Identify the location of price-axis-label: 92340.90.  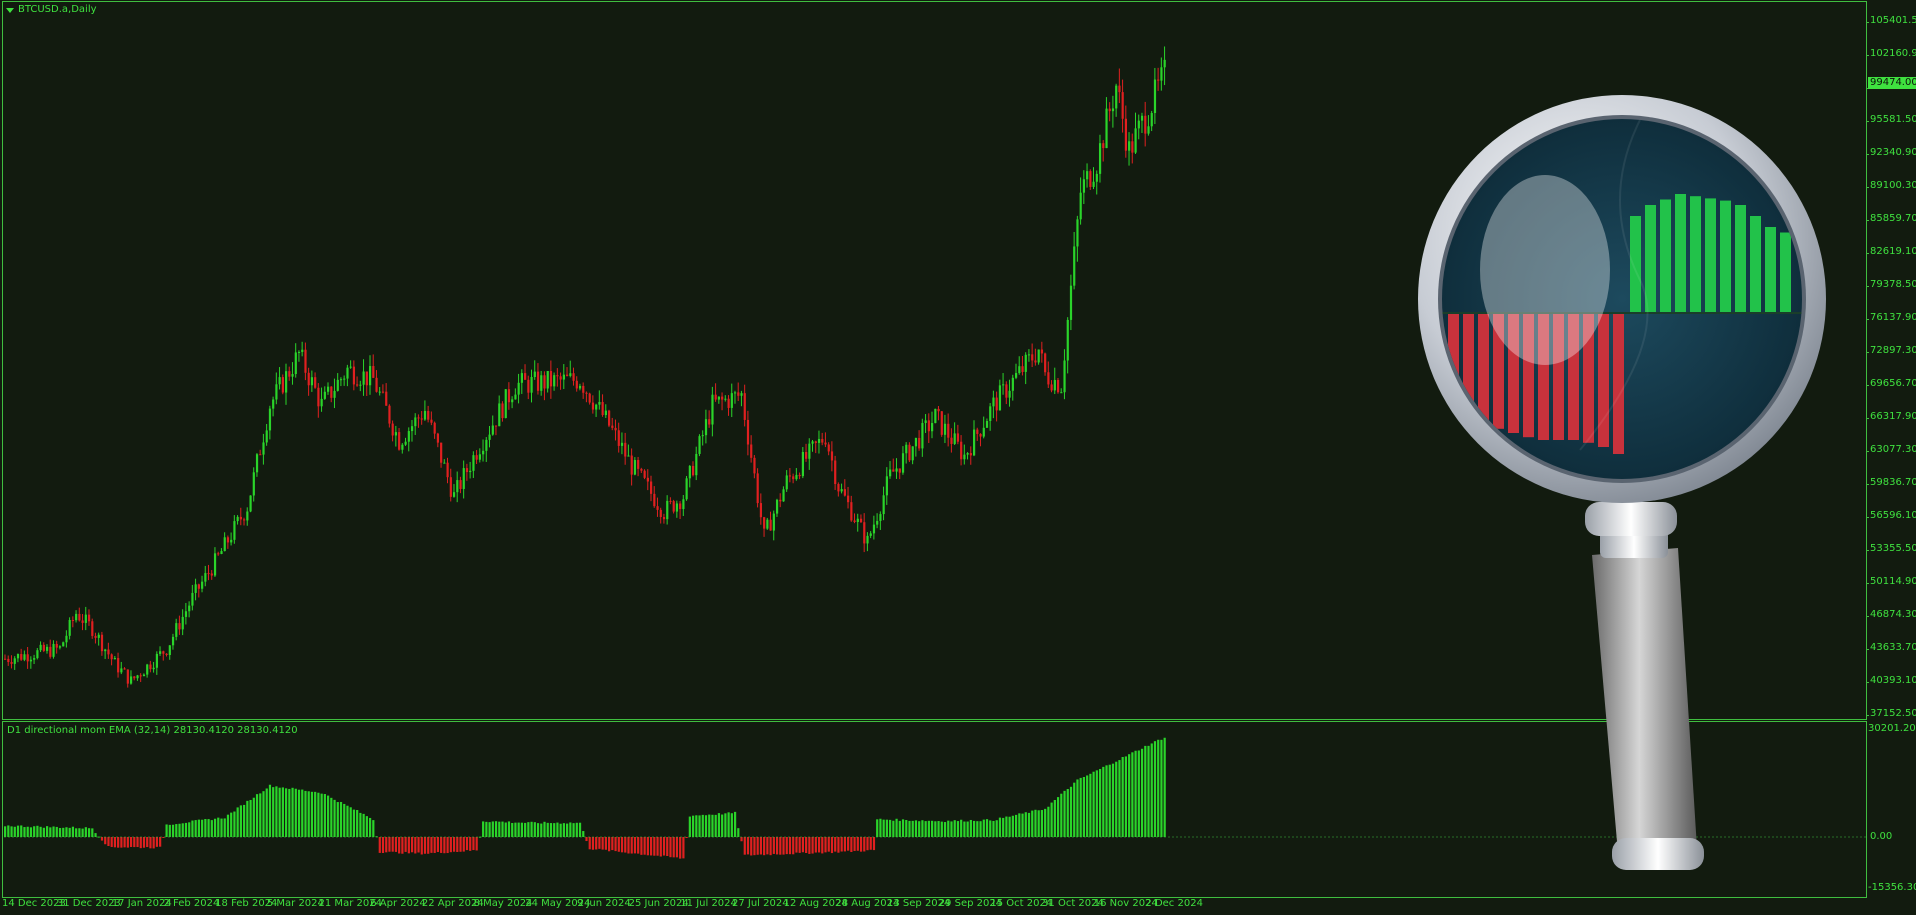
(1893, 152).